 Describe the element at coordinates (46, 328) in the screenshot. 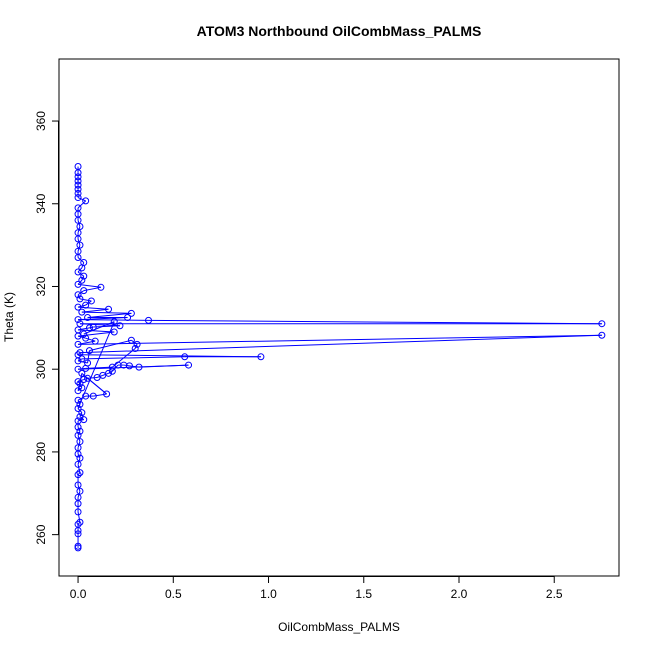

I see `y-axis: 260 280 300 320 340 360` at that location.